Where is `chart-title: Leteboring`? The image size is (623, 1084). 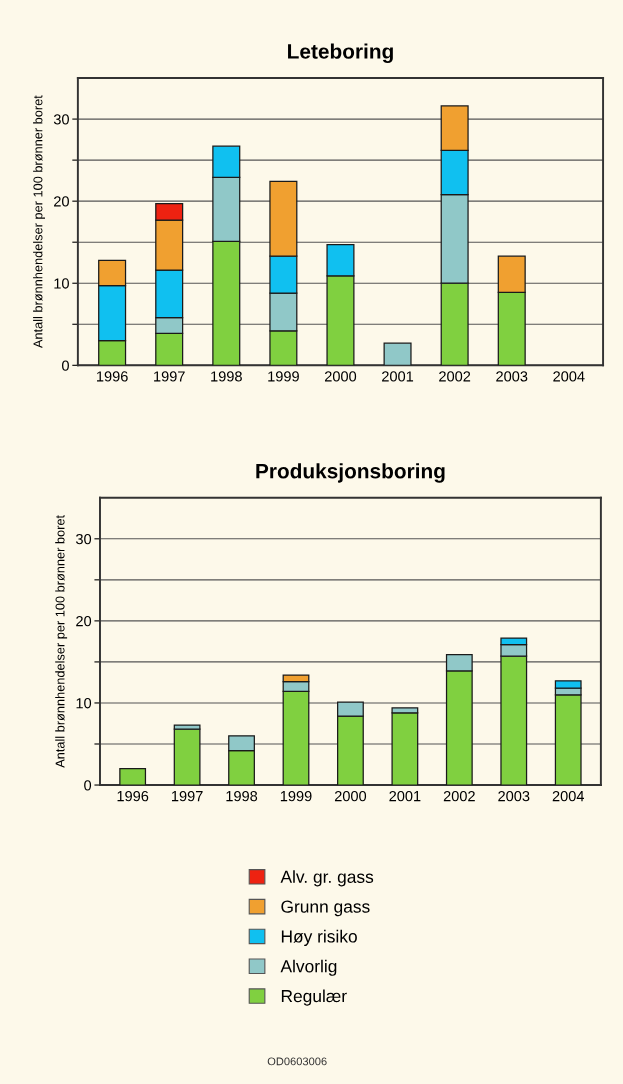
chart-title: Leteboring is located at coordinates (340, 53).